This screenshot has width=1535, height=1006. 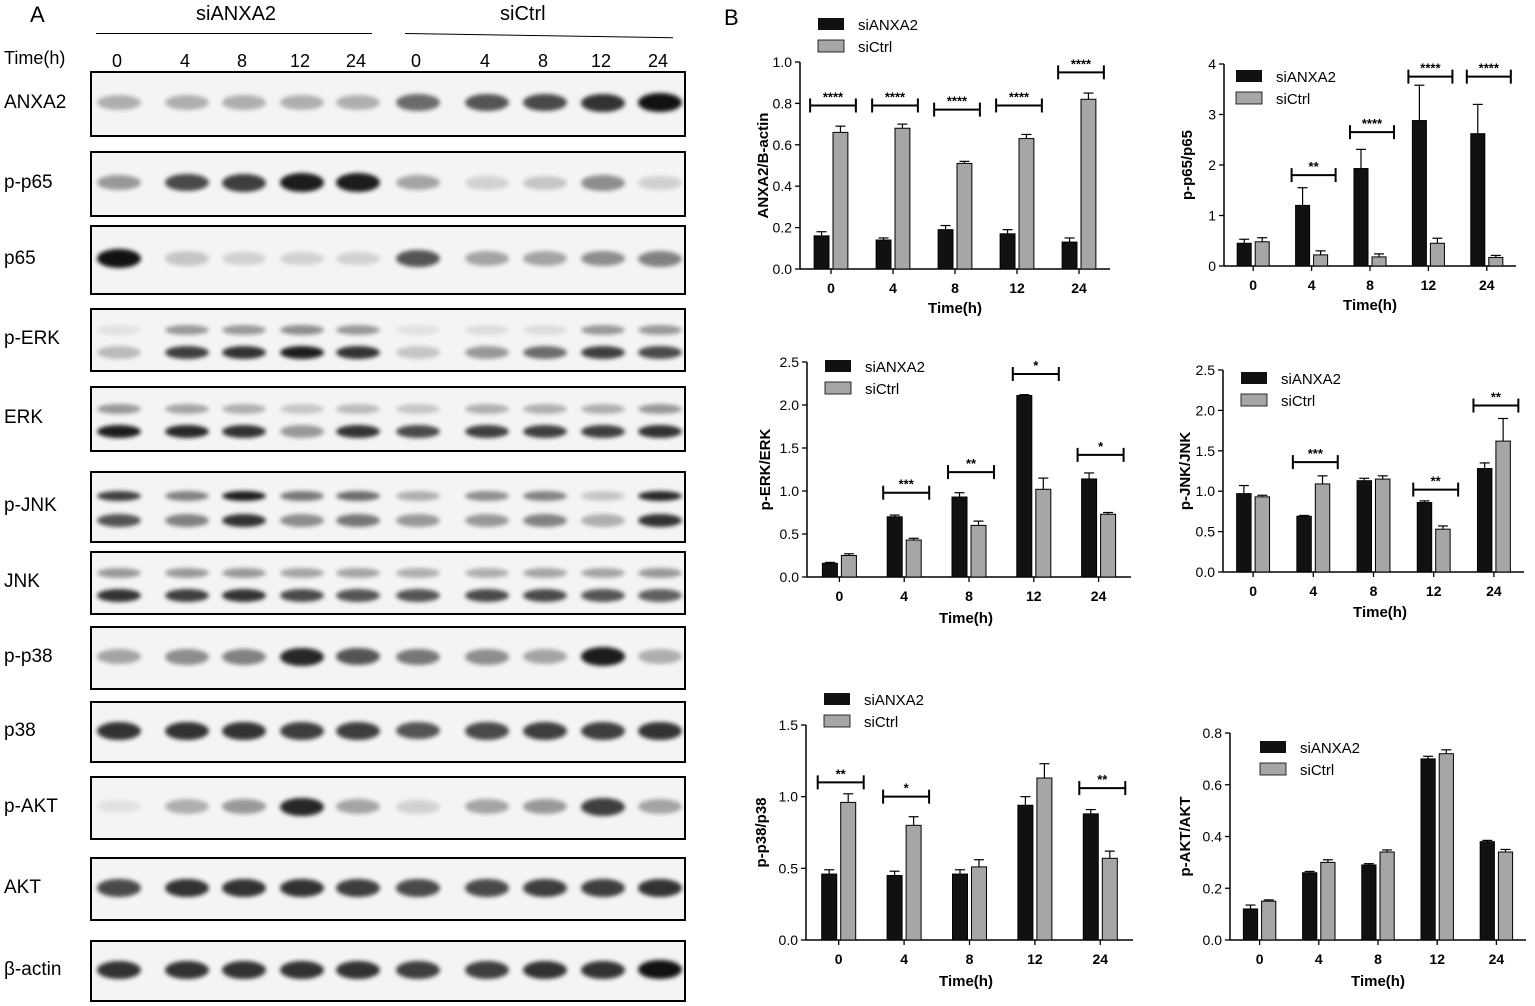 I want to click on time-label: 4, so click(x=485, y=61).